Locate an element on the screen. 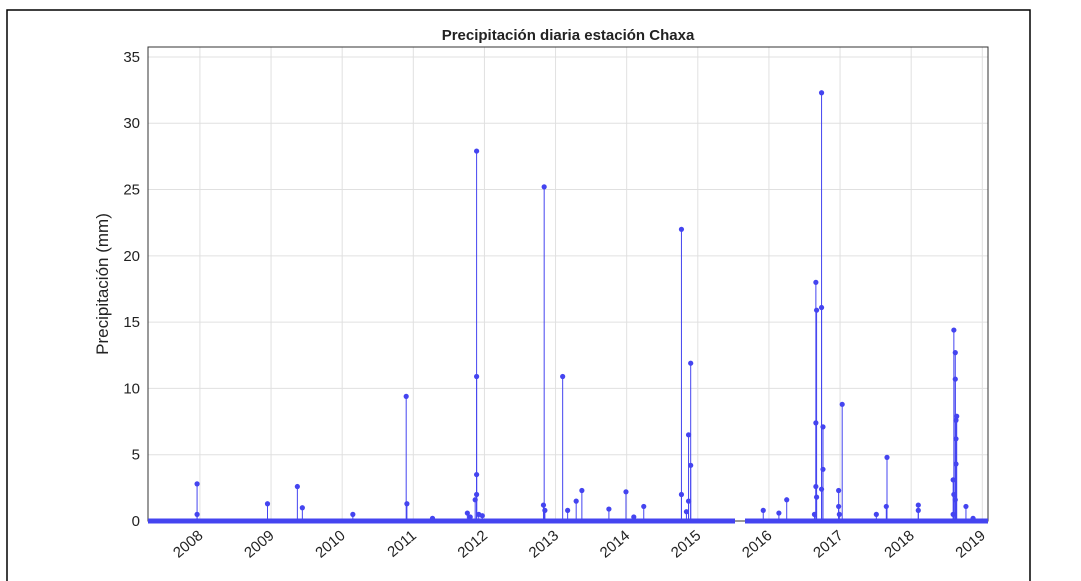 This screenshot has width=1081, height=581. x-tick-label: 2010 is located at coordinates (330, 544).